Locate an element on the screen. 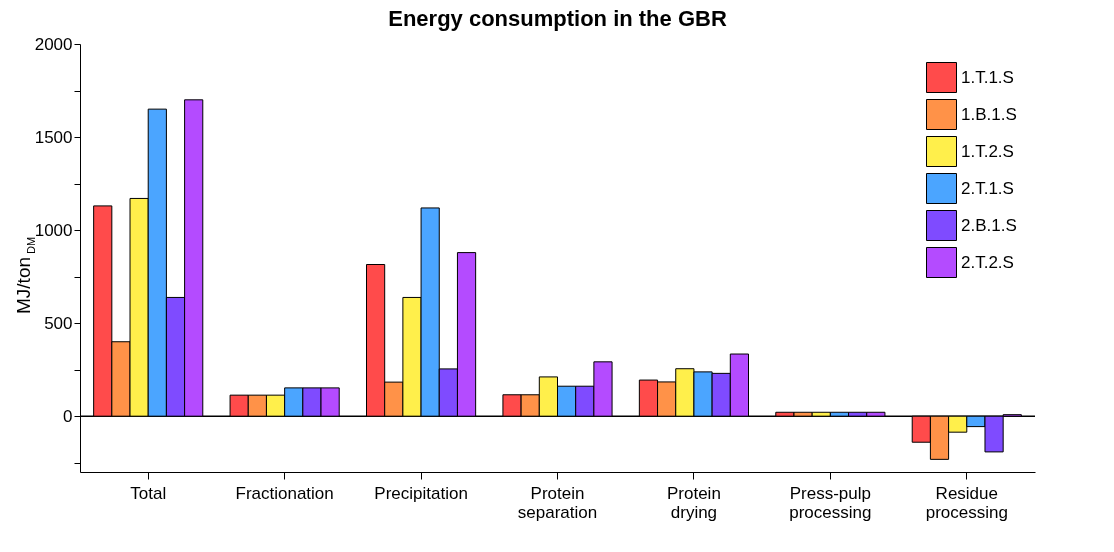 This screenshot has height=552, width=1114. legend-label: 2.T.1.S is located at coordinates (987, 188).